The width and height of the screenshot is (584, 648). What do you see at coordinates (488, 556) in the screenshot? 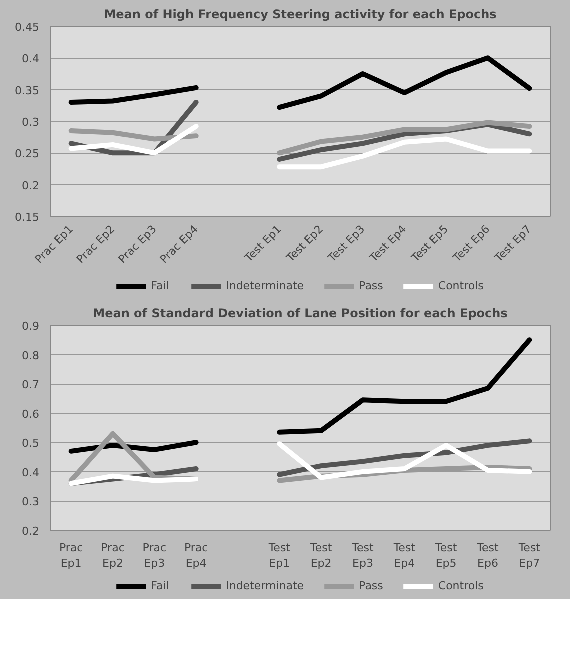
I see `x-tick-label: Test Ep6` at bounding box center [488, 556].